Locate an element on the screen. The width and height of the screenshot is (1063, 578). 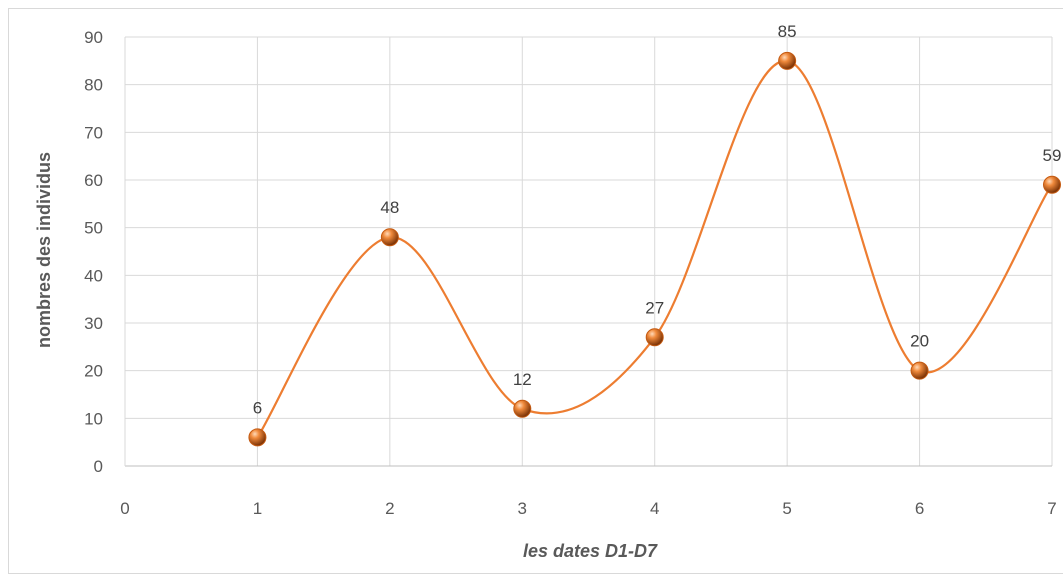
x-tick-label: 1 is located at coordinates (257, 508).